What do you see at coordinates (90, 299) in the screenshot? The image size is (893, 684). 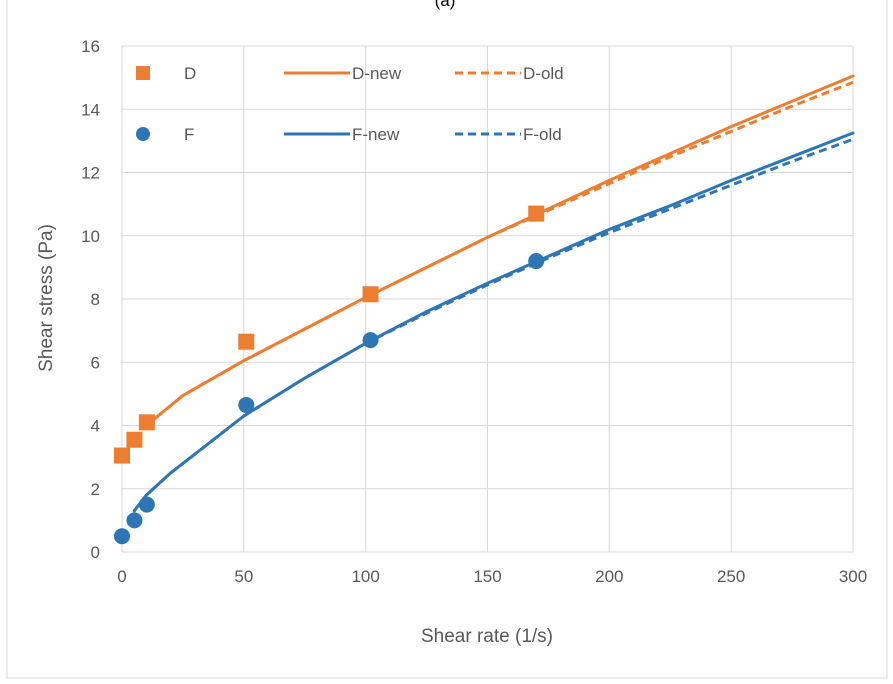 I see `y-tick-labels: 0 2 4 6 8 10 12 14 16` at bounding box center [90, 299].